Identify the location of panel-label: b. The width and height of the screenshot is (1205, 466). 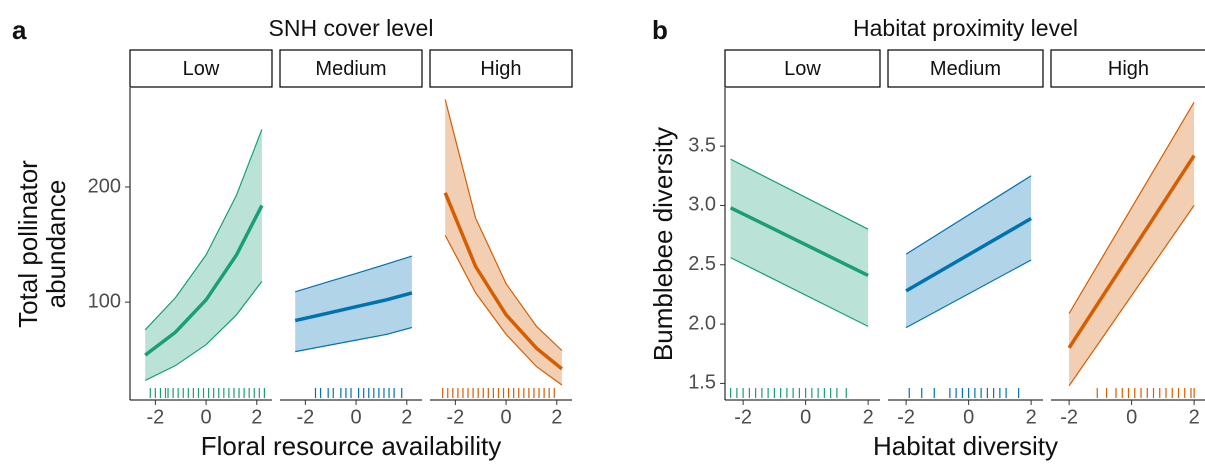
(660, 30).